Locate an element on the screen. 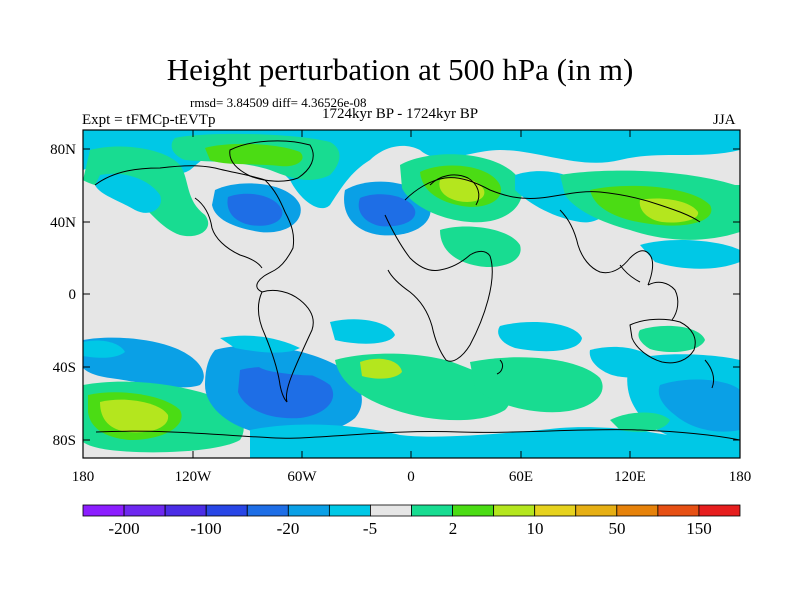  south-east-atlantic-positive-core is located at coordinates (381, 368).